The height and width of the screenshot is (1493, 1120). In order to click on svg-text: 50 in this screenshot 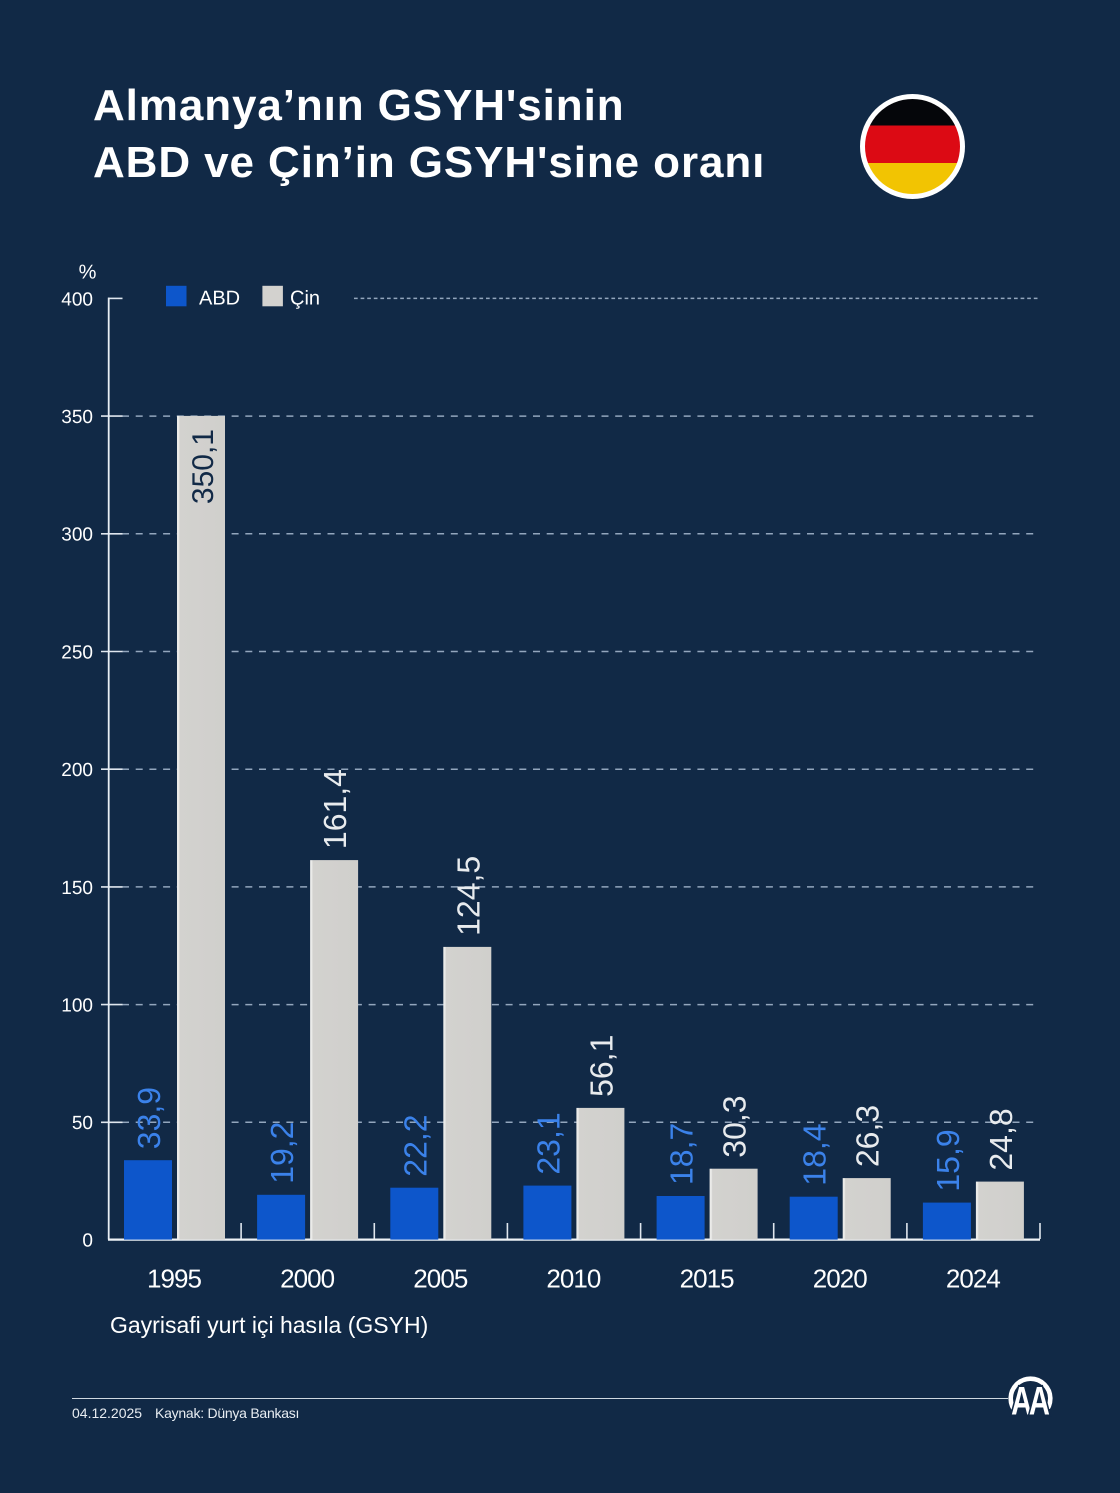, I will do `click(82, 1123)`.